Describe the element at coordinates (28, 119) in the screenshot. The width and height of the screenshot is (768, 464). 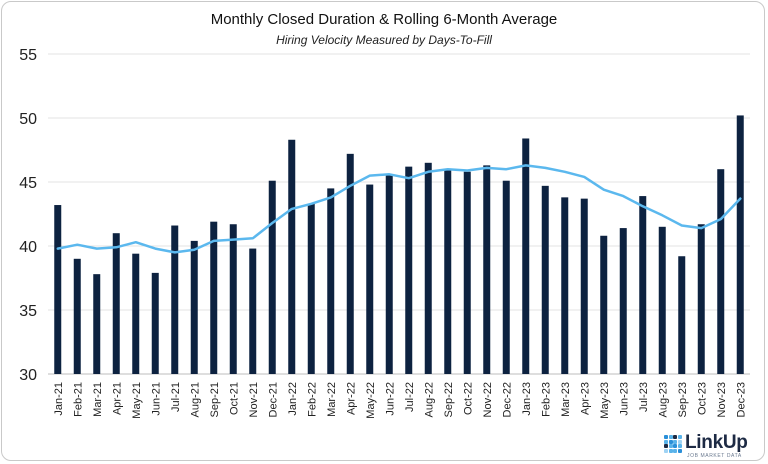
I see `y-tick-label: 50` at that location.